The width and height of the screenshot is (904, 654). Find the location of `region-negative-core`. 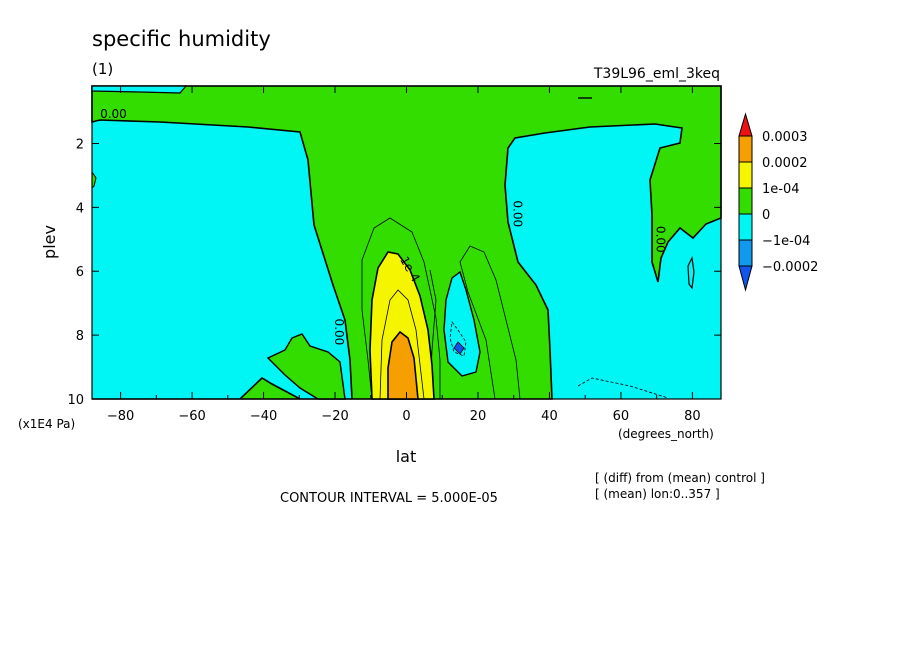

region-negative-core is located at coordinates (459, 348).